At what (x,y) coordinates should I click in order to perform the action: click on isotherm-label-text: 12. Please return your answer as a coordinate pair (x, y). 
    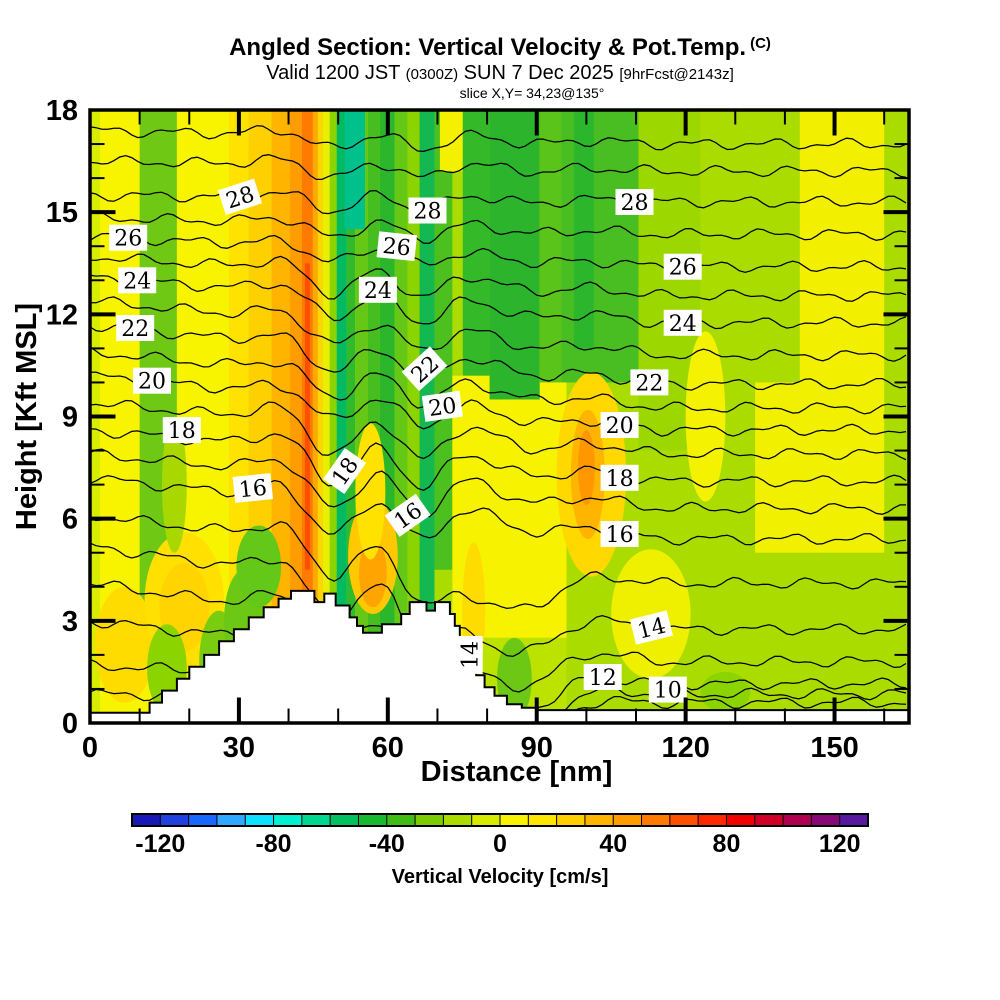
    Looking at the image, I should click on (603, 678).